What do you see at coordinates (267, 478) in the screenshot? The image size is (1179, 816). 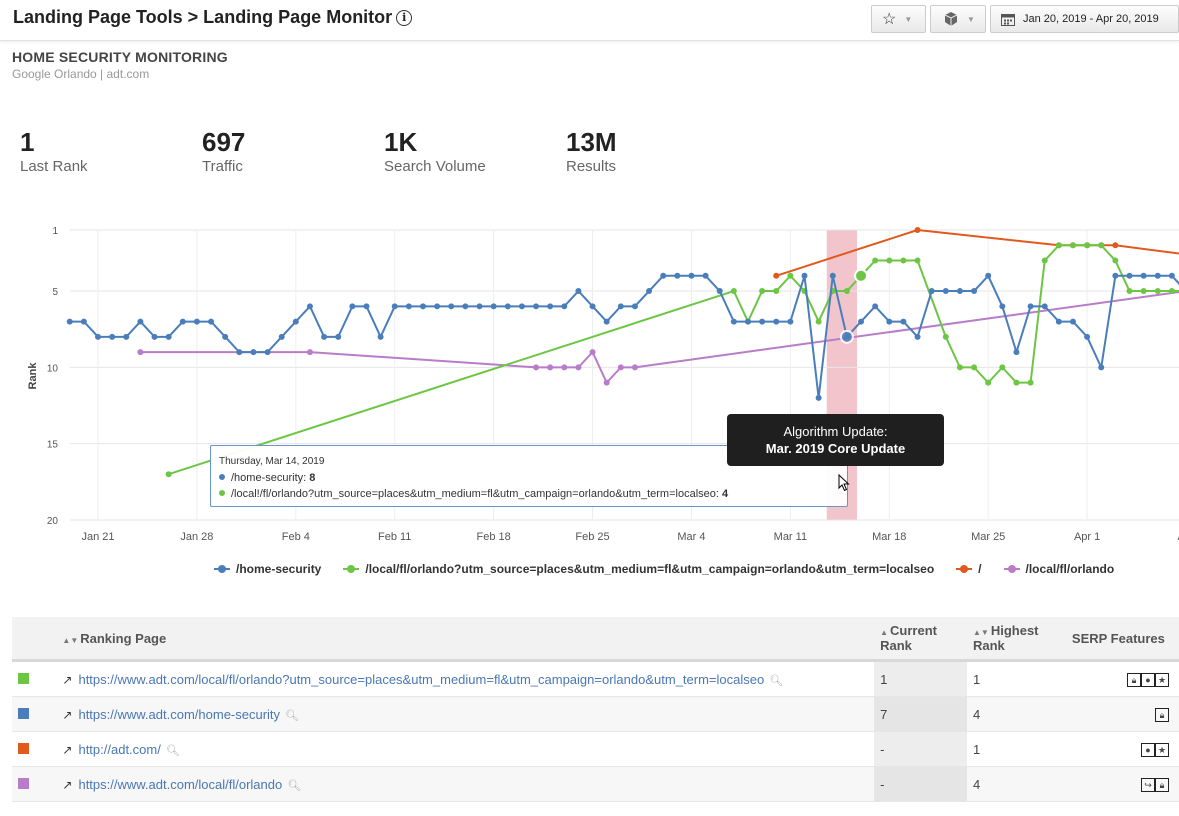 I see `tooltip-series-name: /home-security` at bounding box center [267, 478].